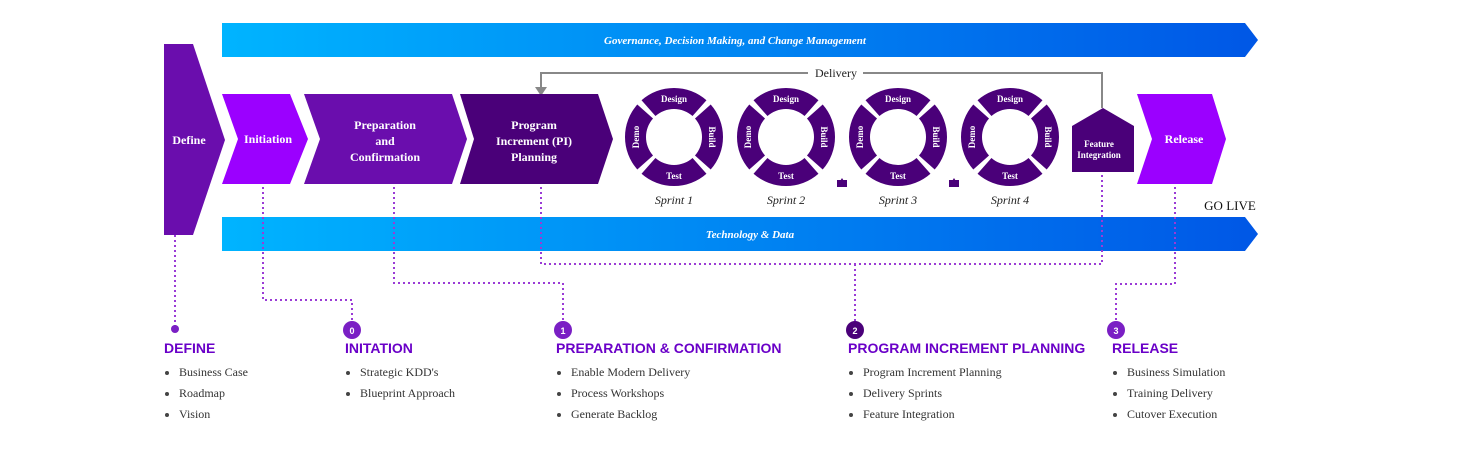 The width and height of the screenshot is (1469, 468). I want to click on marker-1: 1, so click(563, 330).